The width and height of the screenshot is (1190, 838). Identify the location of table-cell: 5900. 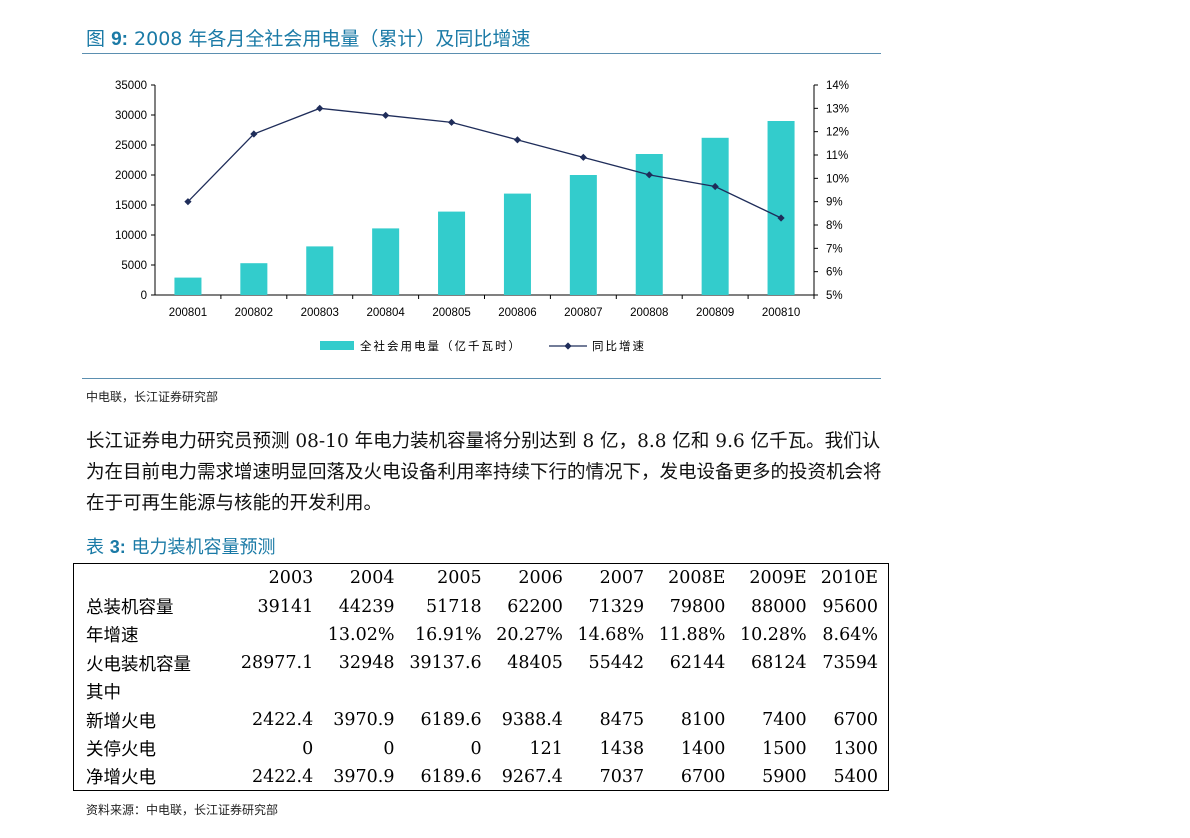
(784, 776).